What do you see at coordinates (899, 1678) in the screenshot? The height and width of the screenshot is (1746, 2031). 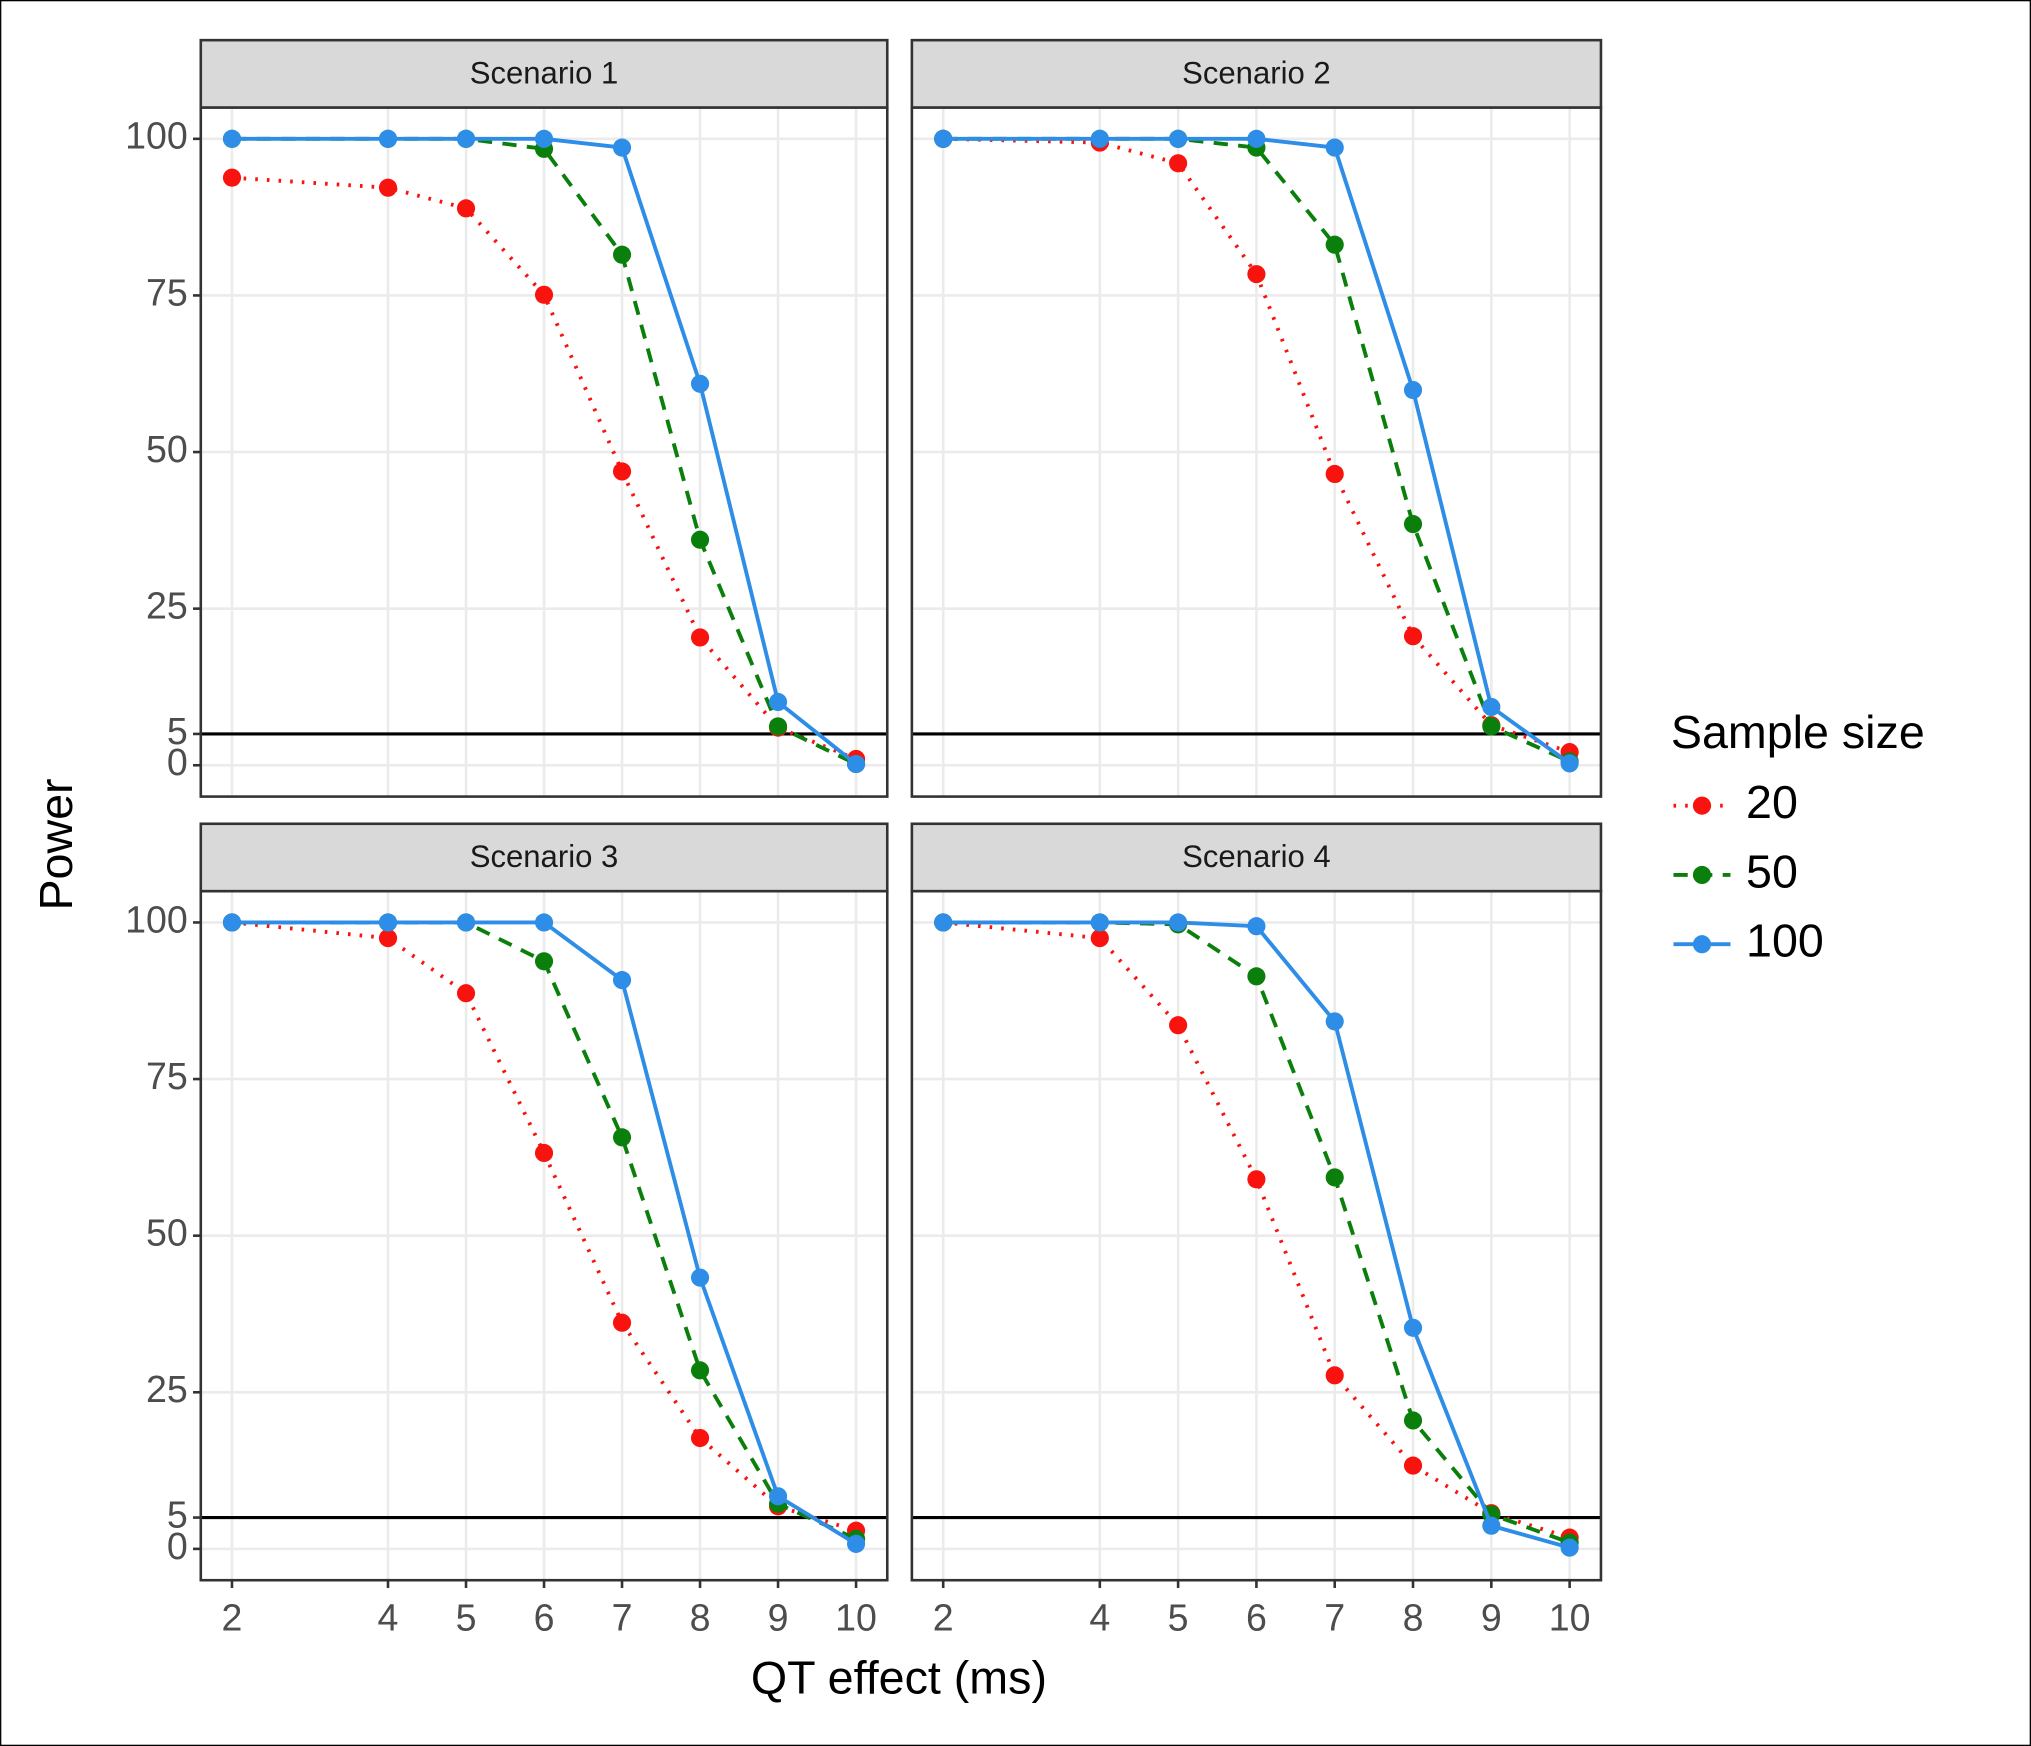 I see `x-axis-title: QT effect (ms)` at bounding box center [899, 1678].